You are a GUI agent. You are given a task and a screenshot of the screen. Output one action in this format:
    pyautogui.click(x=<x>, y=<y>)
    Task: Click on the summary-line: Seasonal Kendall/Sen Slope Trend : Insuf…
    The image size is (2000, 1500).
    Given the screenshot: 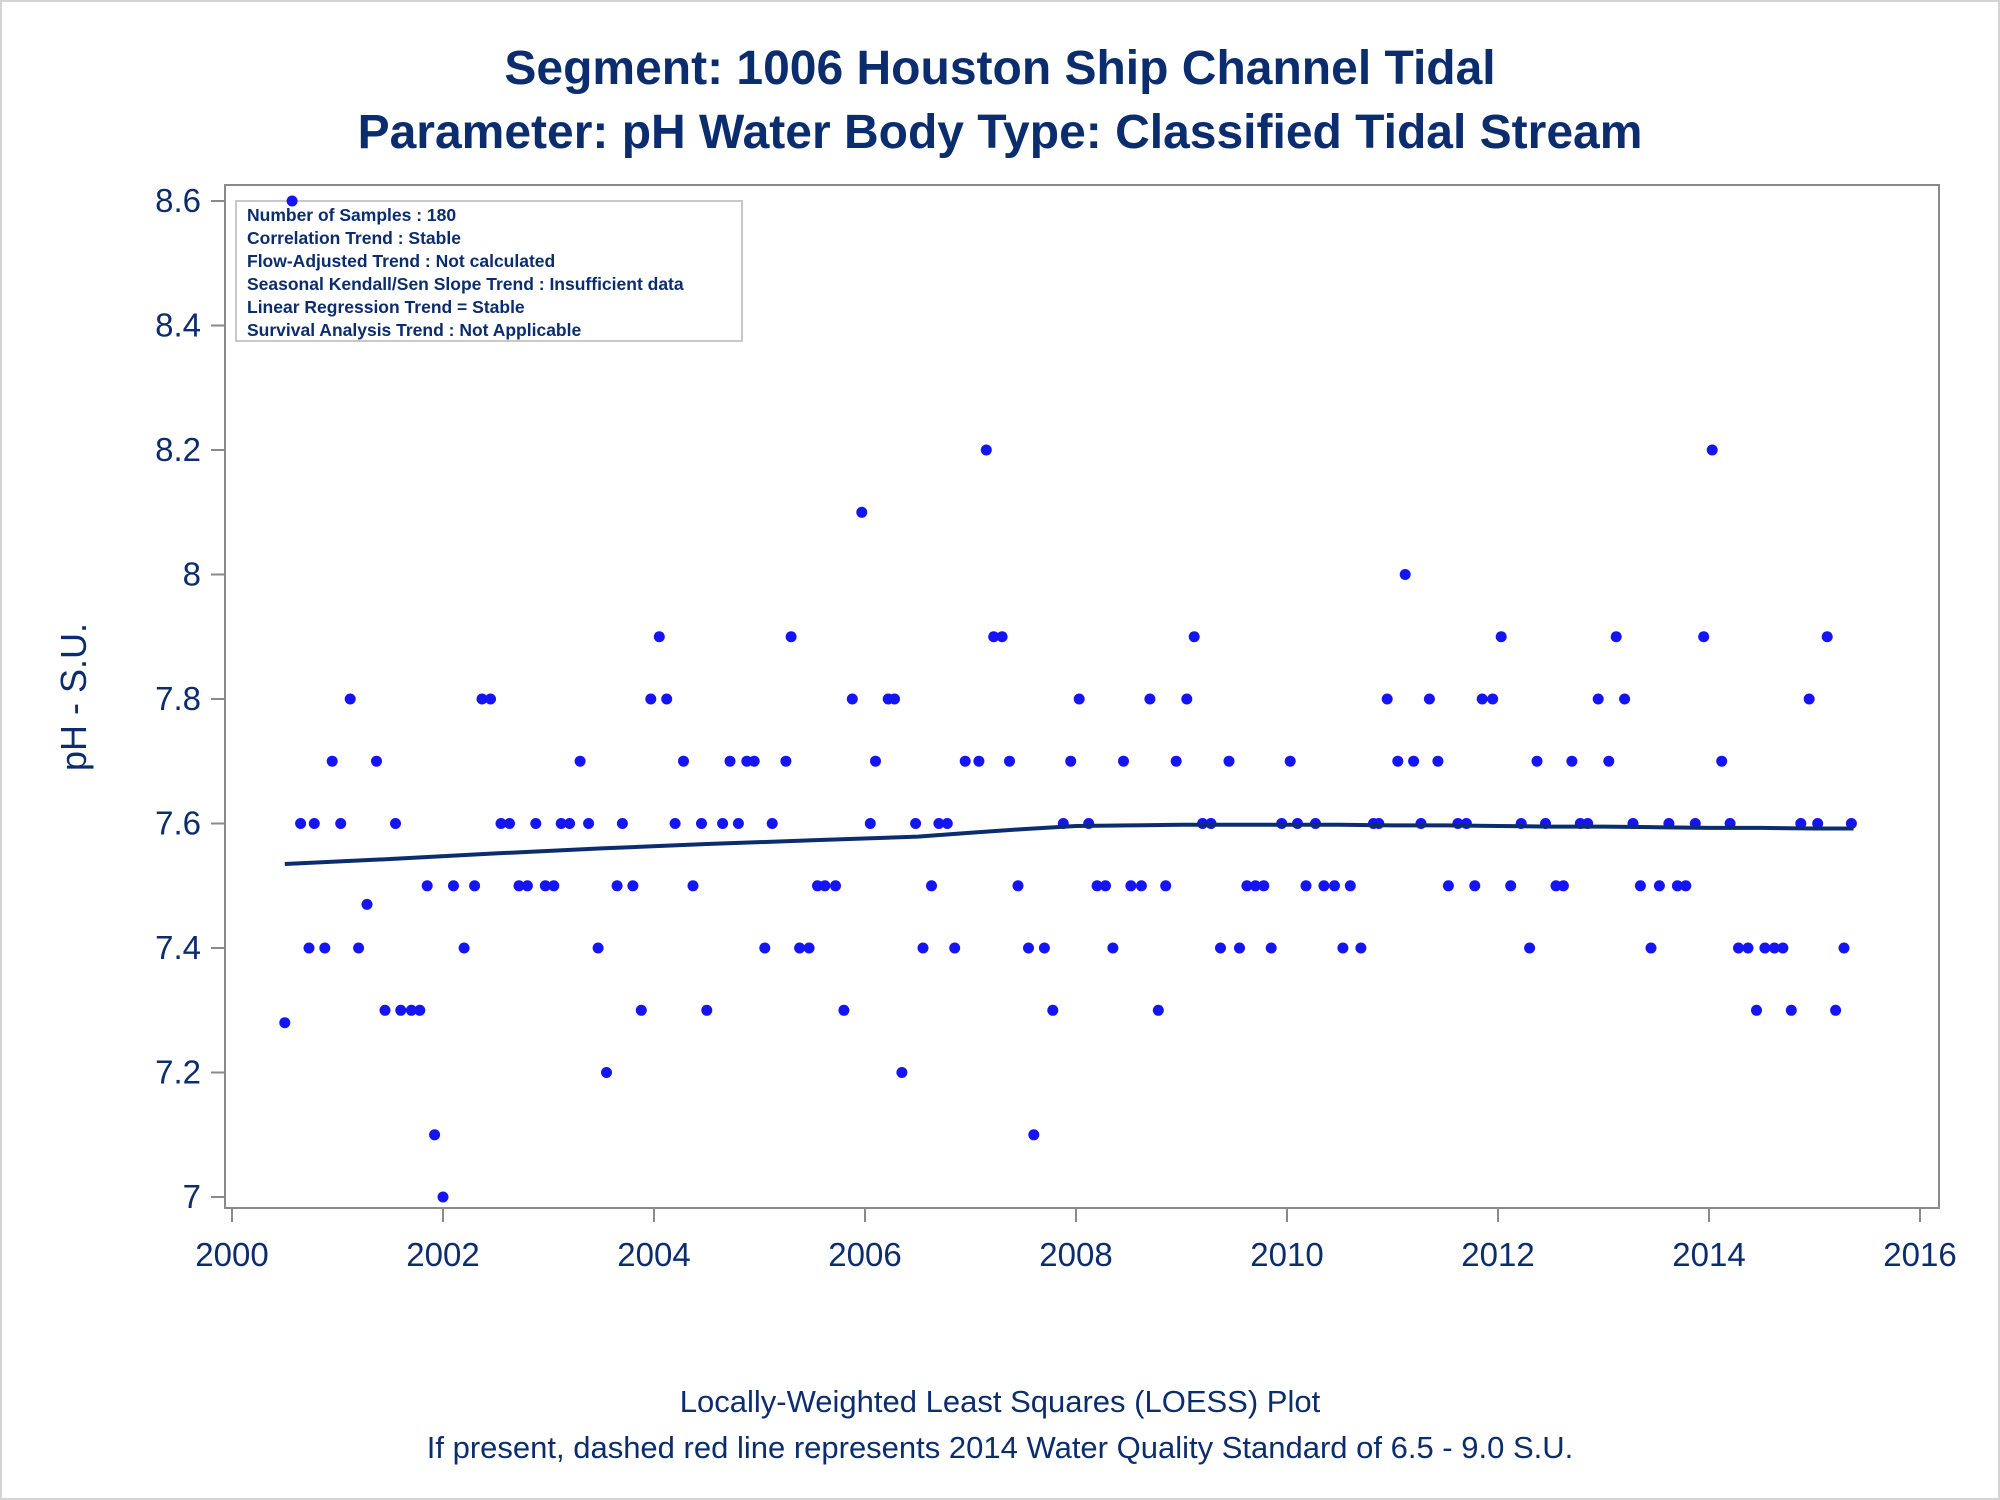 What is the action you would take?
    pyautogui.click(x=465, y=284)
    